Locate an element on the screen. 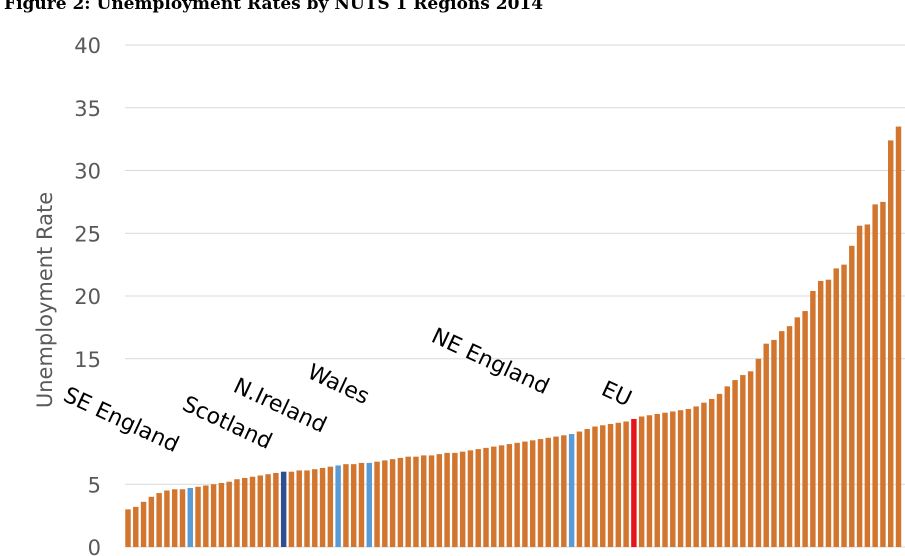 The width and height of the screenshot is (905, 556). annotation-se-england: SE England is located at coordinates (120, 420).